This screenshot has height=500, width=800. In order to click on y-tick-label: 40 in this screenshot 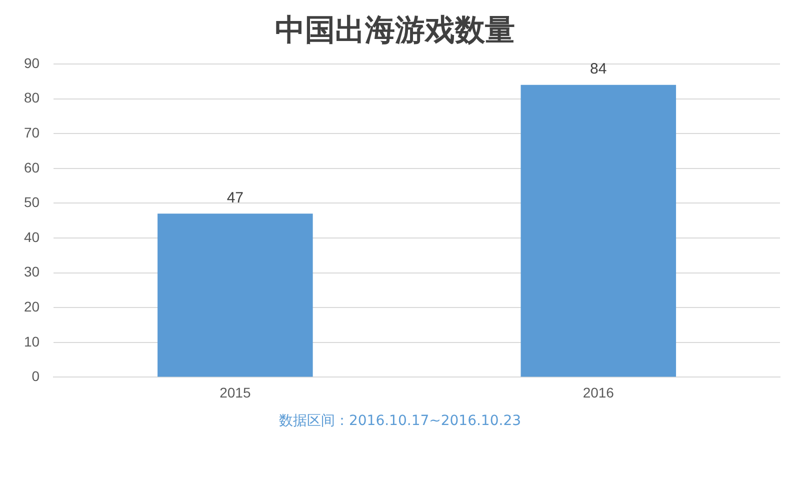, I will do `click(32, 236)`.